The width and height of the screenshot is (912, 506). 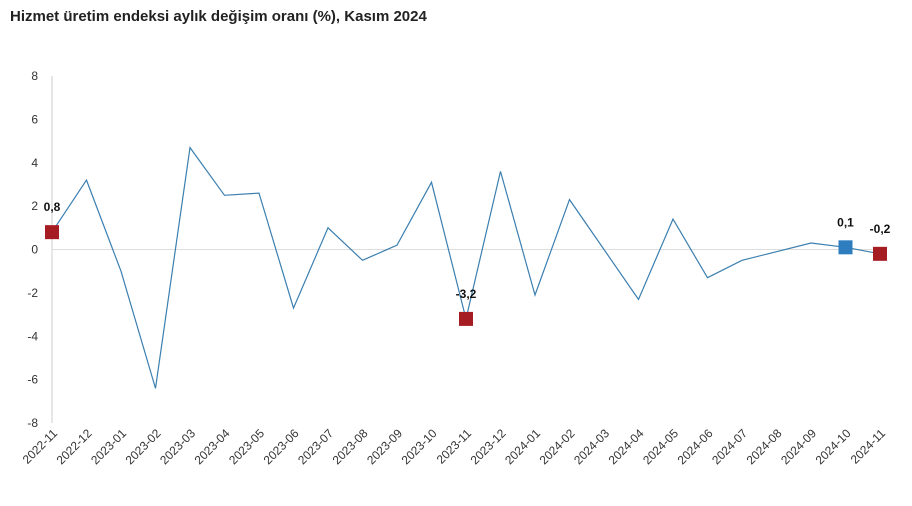 I want to click on x-tick-label: 2023-11, so click(x=454, y=446).